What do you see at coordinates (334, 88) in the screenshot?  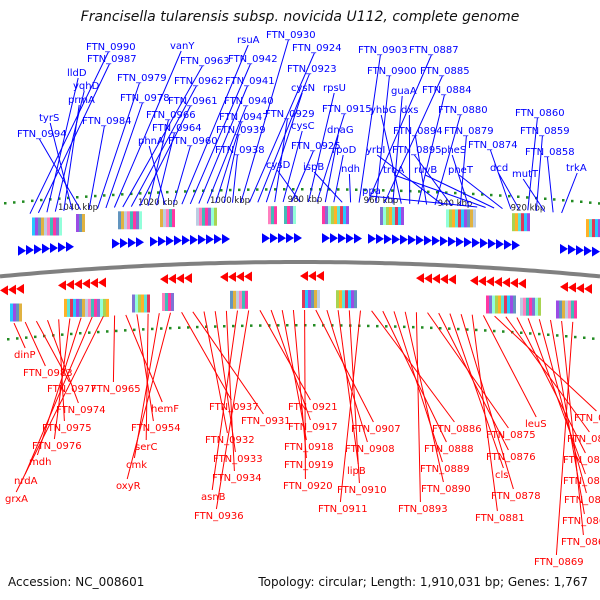 I see `forward-gene-label: rpsU` at bounding box center [334, 88].